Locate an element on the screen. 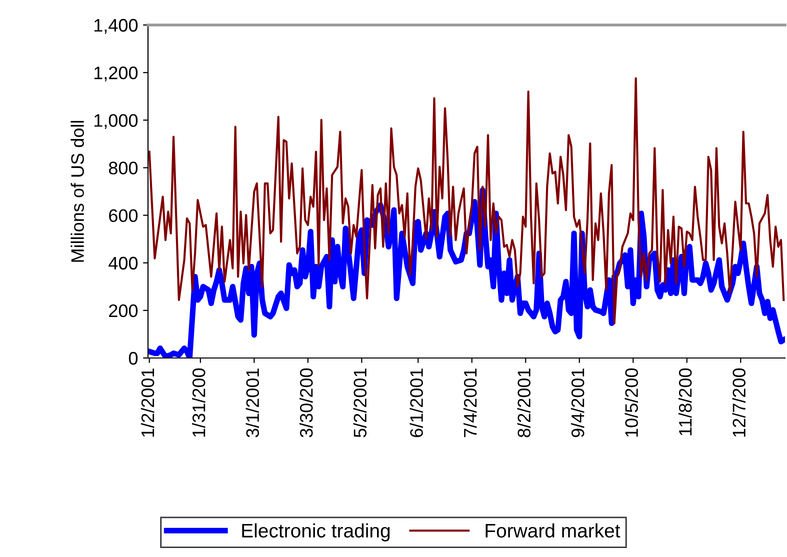 The width and height of the screenshot is (787, 557). x-tick-label: 1/31/200 is located at coordinates (199, 402).